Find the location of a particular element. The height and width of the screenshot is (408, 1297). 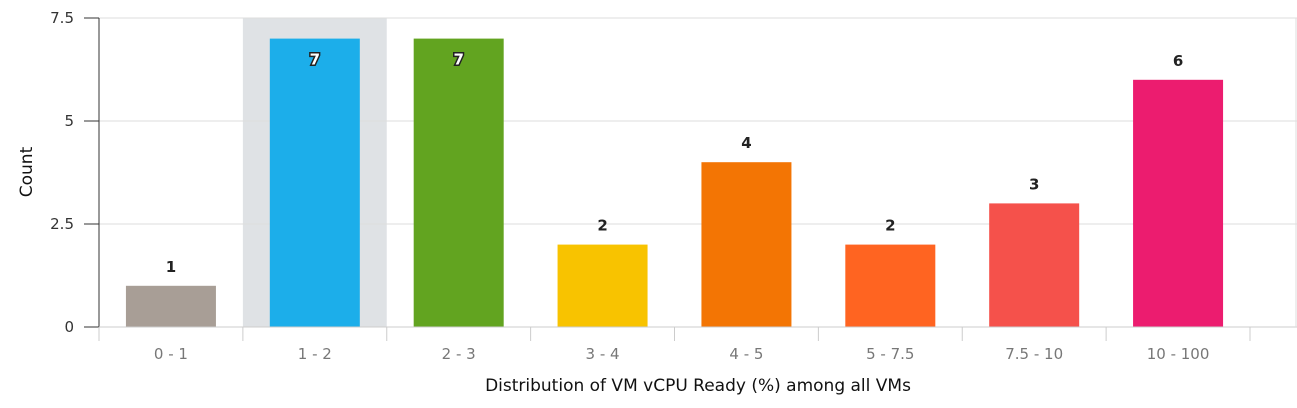

y-tick-label: 0 is located at coordinates (69, 327).